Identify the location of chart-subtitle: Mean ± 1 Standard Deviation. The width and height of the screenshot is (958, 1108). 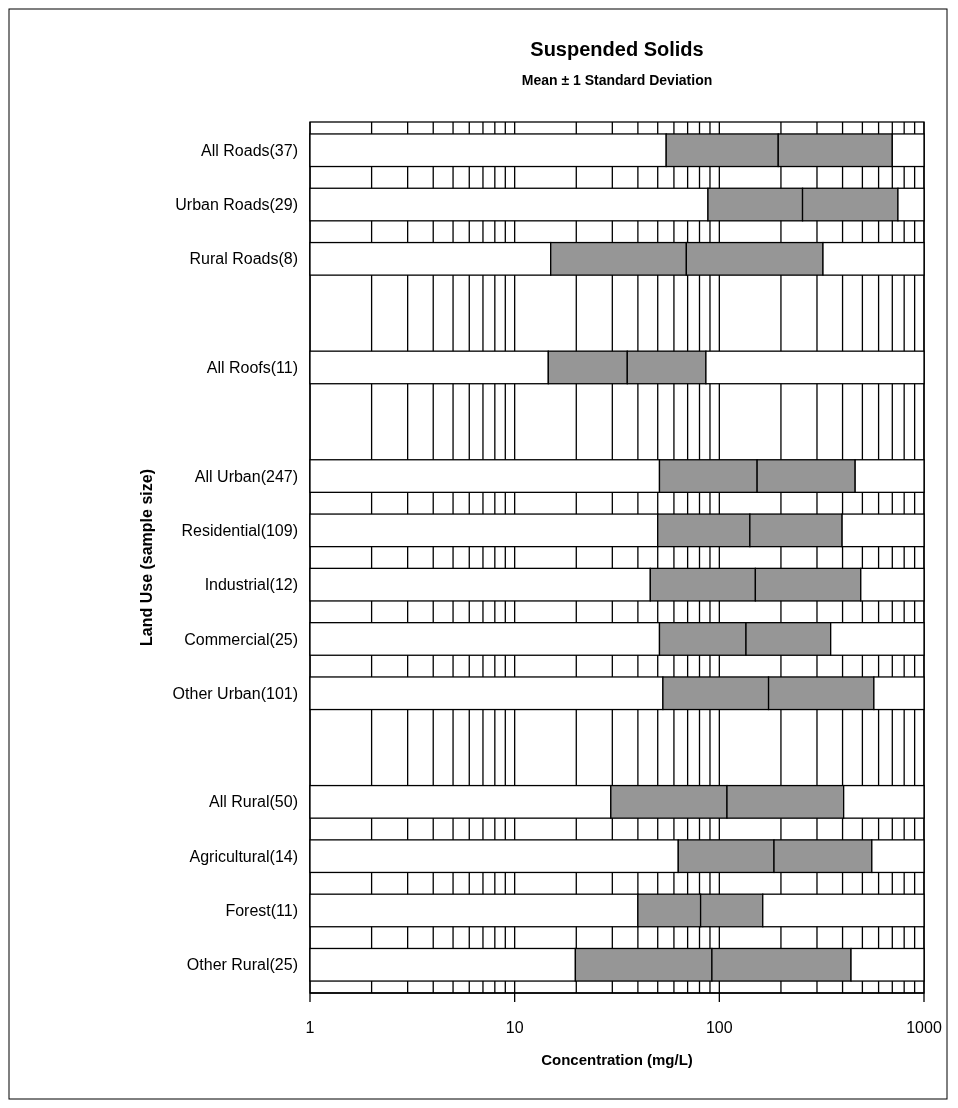
(617, 80).